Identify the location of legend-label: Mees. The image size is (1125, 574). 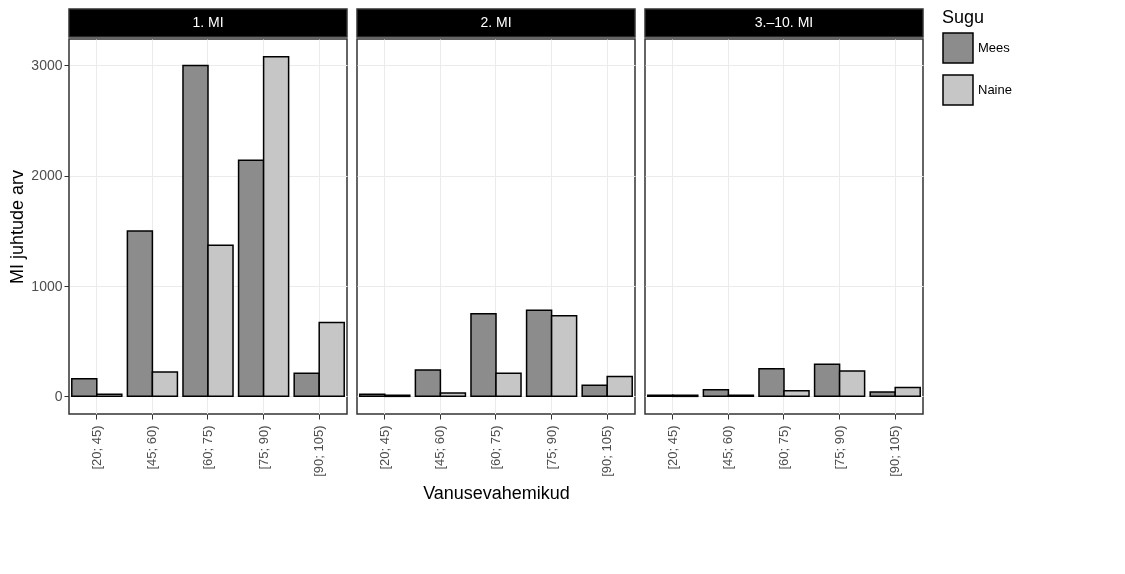
(994, 47).